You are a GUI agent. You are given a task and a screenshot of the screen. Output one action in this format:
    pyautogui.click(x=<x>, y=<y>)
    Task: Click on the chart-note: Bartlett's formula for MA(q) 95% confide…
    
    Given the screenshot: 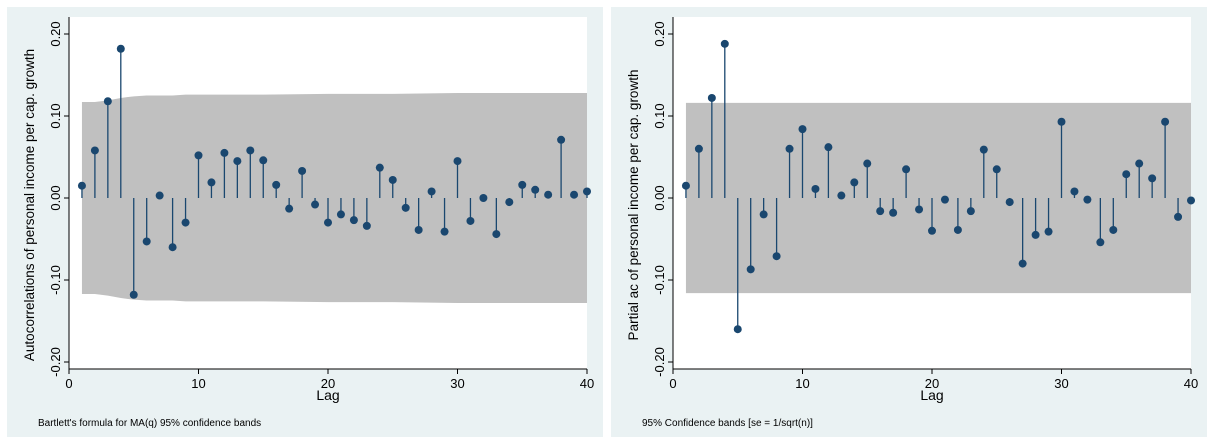 What is the action you would take?
    pyautogui.click(x=149, y=423)
    